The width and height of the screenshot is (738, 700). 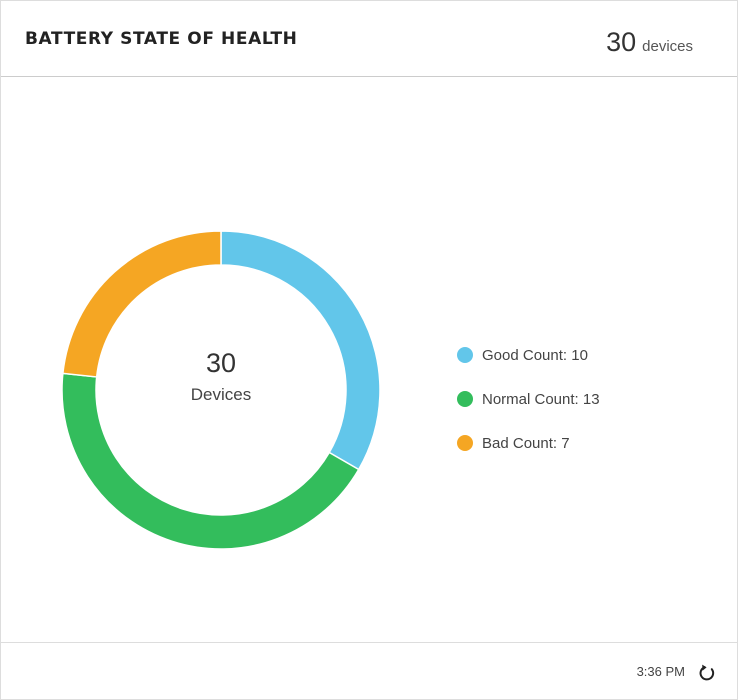 I want to click on legend-item-bad-count: Bad Count: 7, so click(x=528, y=443).